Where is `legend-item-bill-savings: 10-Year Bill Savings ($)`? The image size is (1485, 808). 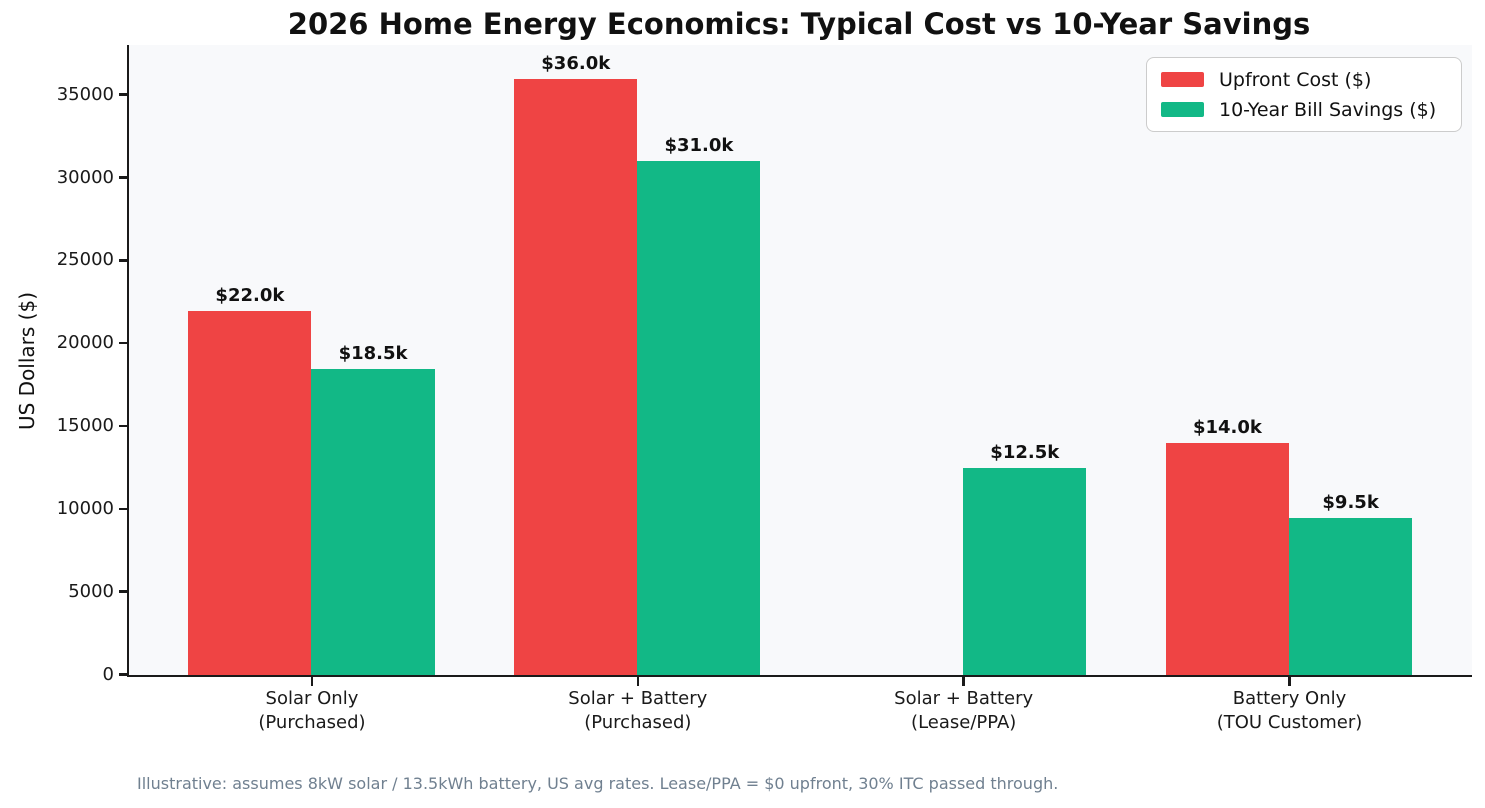 legend-item-bill-savings: 10-Year Bill Savings ($) is located at coordinates (1304, 109).